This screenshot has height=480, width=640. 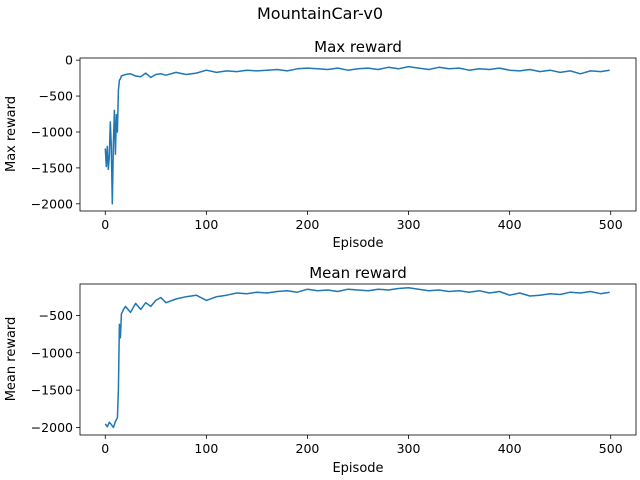 What do you see at coordinates (308, 224) in the screenshot?
I see `max-reward-xtick-label: 200` at bounding box center [308, 224].